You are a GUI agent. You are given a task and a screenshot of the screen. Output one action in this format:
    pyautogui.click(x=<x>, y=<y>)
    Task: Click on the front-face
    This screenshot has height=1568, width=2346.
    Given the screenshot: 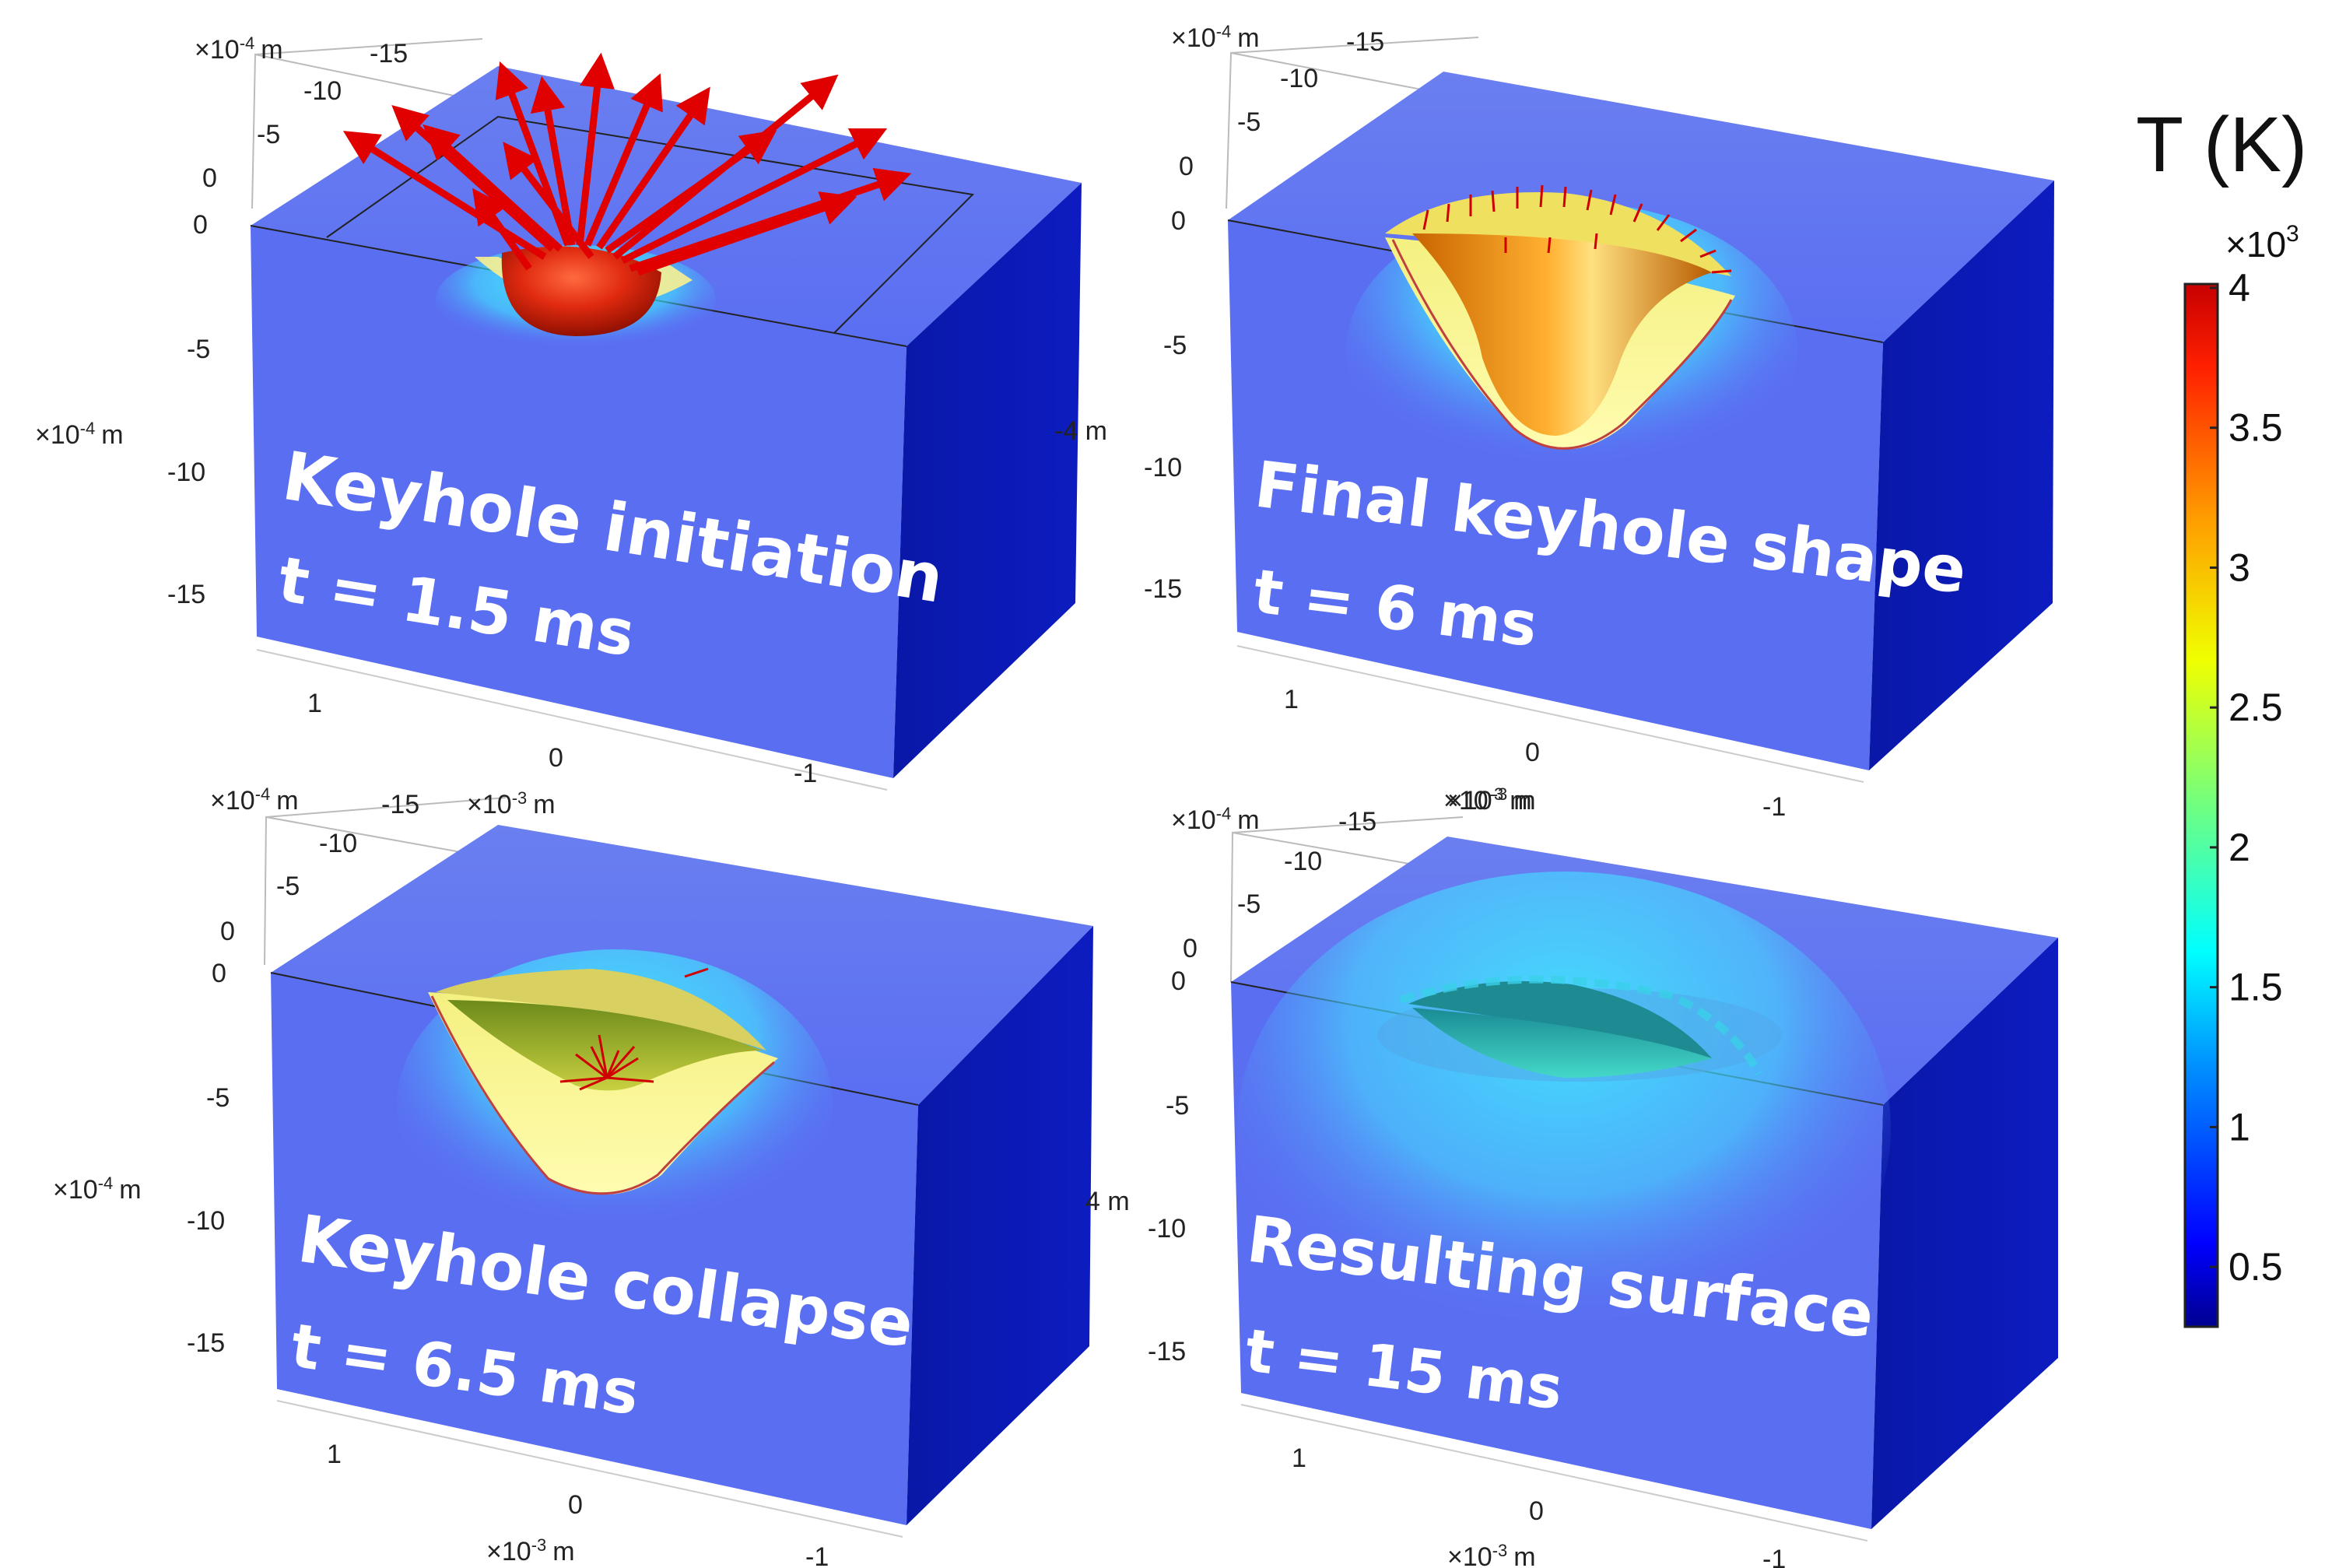 What is the action you would take?
    pyautogui.click(x=578, y=502)
    